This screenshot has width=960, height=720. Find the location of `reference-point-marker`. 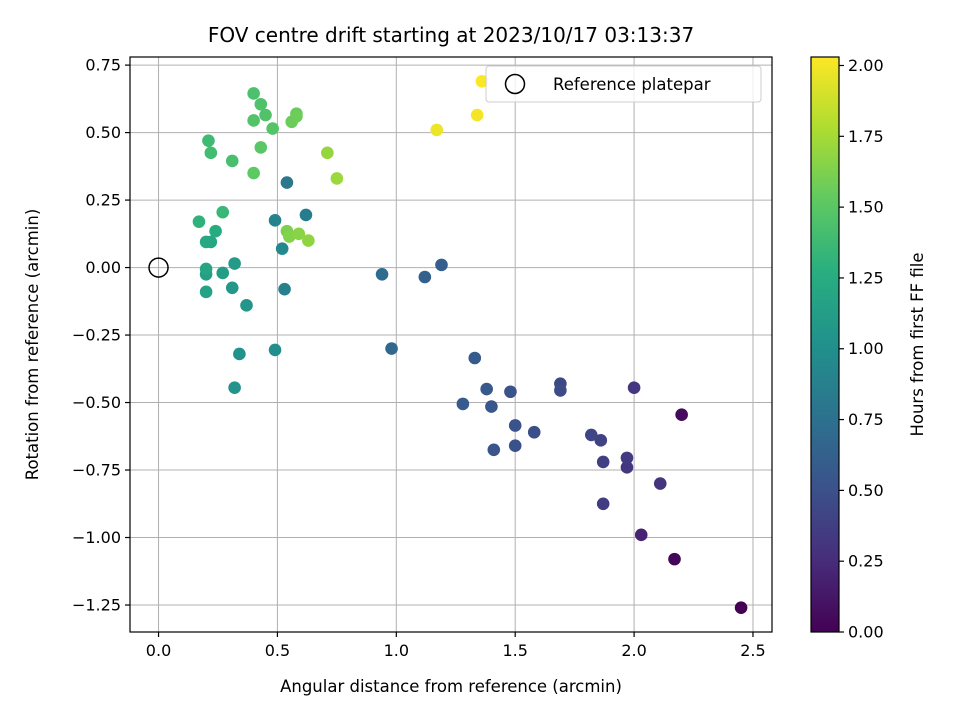

reference-point-marker is located at coordinates (158, 267).